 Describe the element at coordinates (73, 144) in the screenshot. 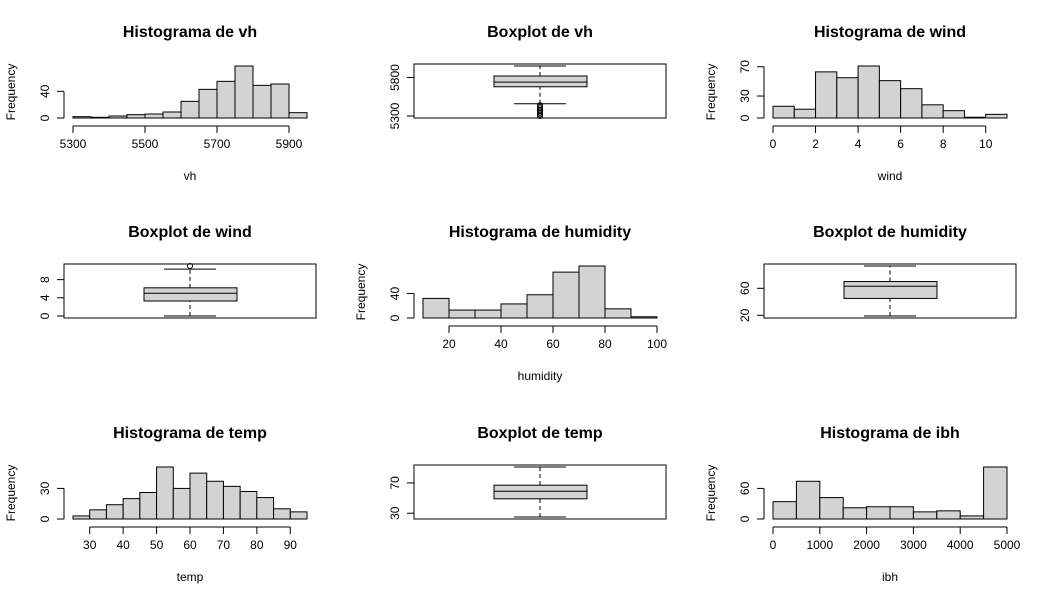

I see `x-tick-label: 5300` at that location.